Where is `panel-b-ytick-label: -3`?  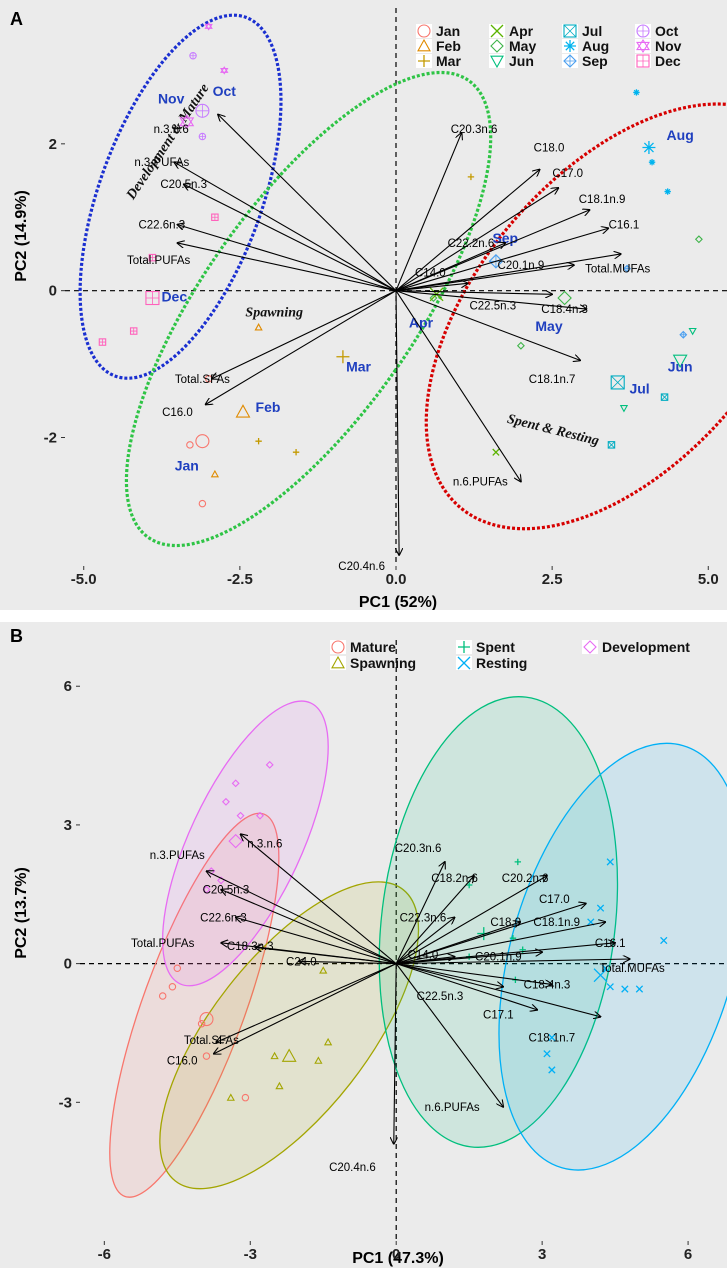 panel-b-ytick-label: -3 is located at coordinates (65, 1102).